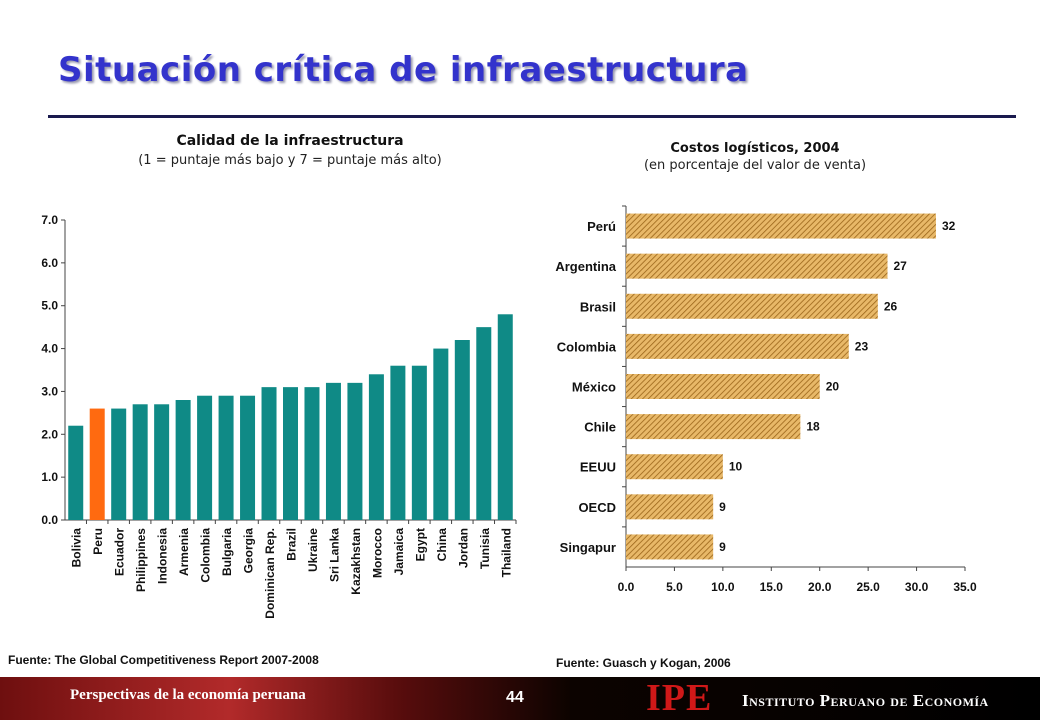 This screenshot has width=1040, height=720. I want to click on quality-y-tick-label: 4.0, so click(49, 349).